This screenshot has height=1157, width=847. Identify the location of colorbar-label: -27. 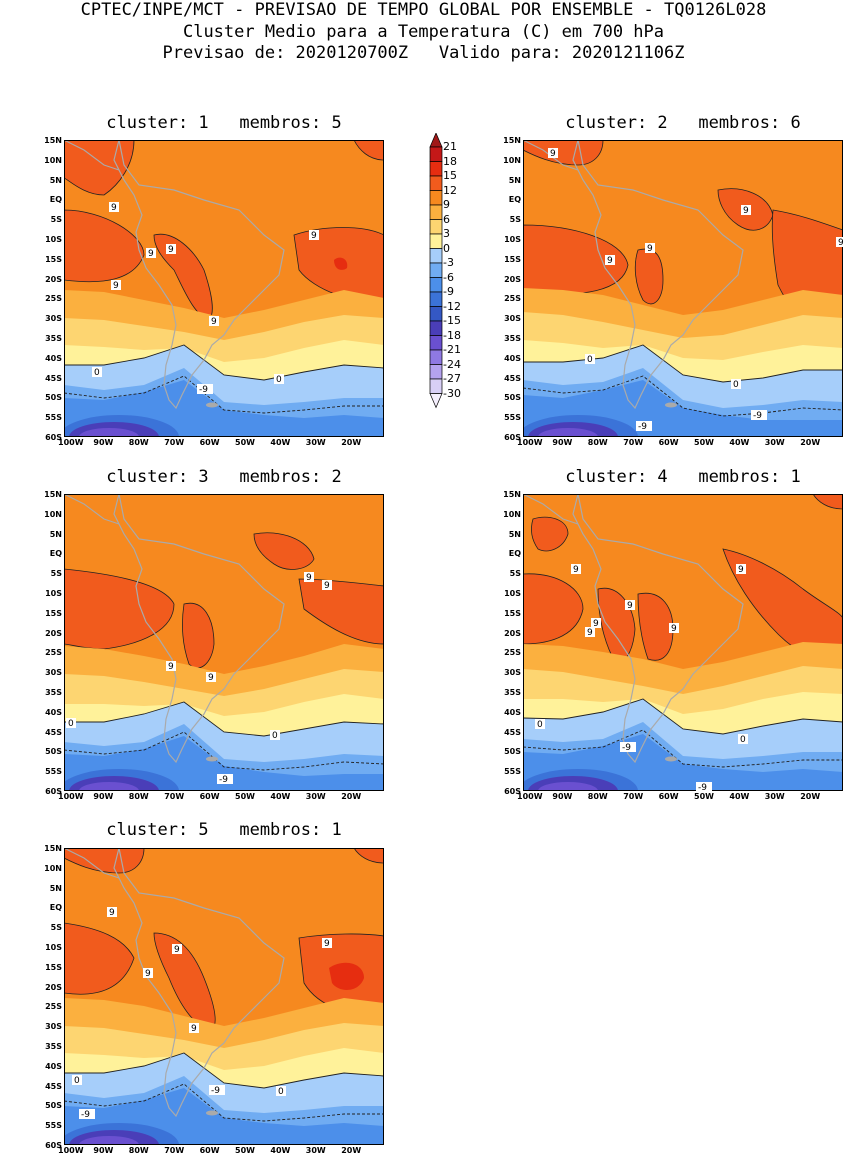
(452, 378).